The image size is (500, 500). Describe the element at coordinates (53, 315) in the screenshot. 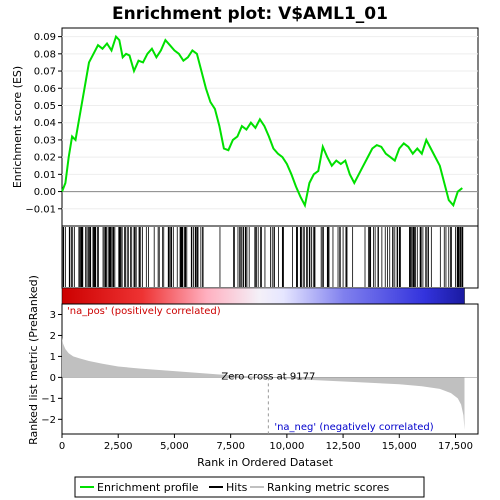

I see `metric-y-tick-label: 3` at that location.